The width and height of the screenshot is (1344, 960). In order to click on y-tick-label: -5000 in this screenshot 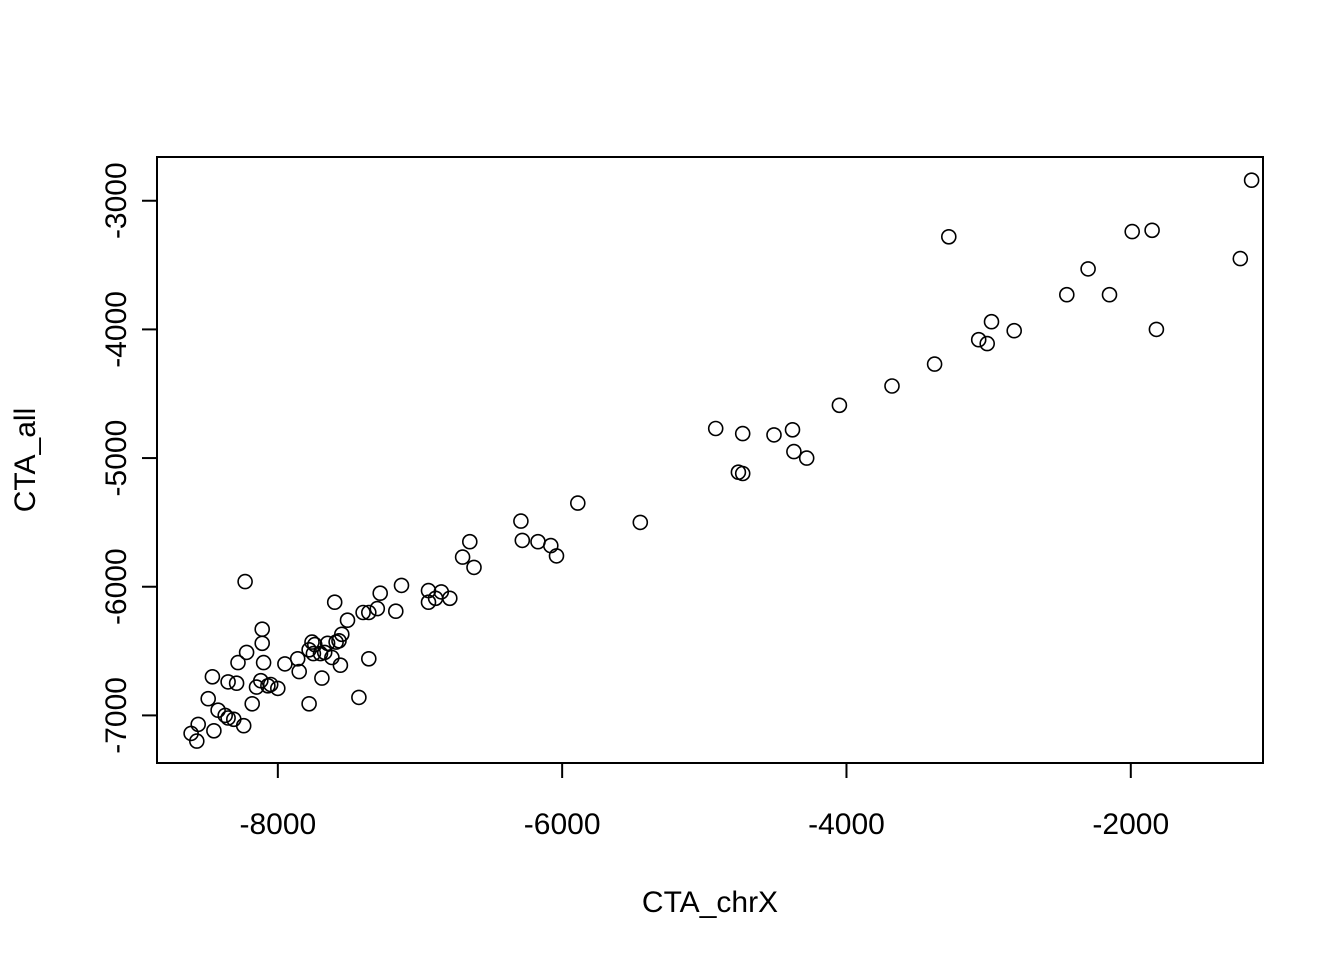, I will do `click(116, 458)`.